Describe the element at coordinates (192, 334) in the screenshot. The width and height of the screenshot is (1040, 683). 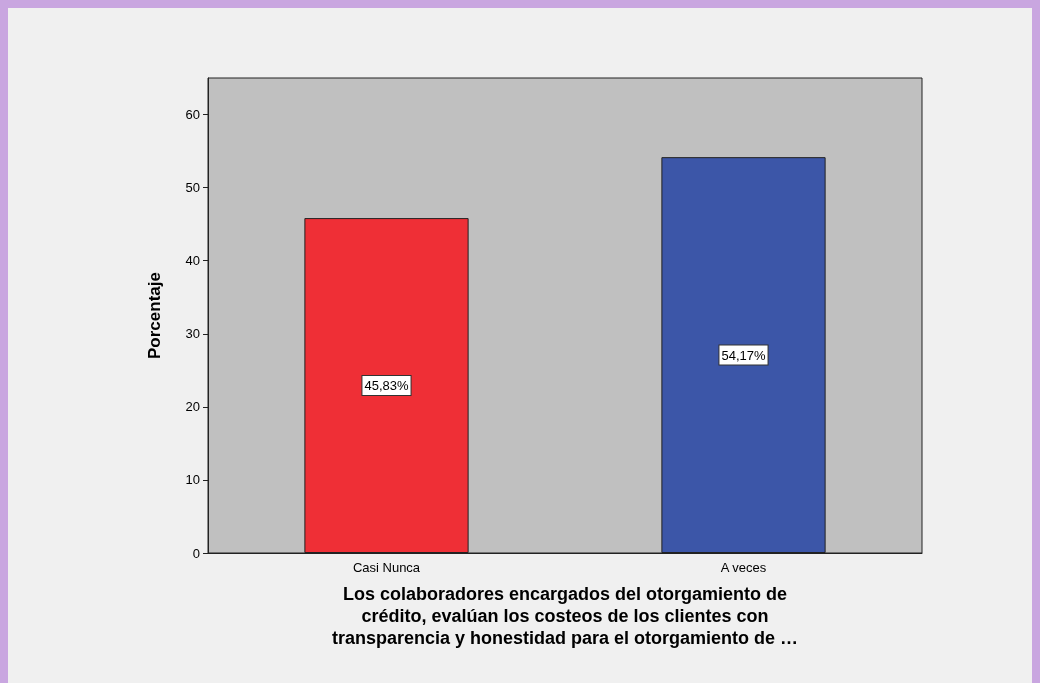
I see `y-tick-label: 30` at that location.